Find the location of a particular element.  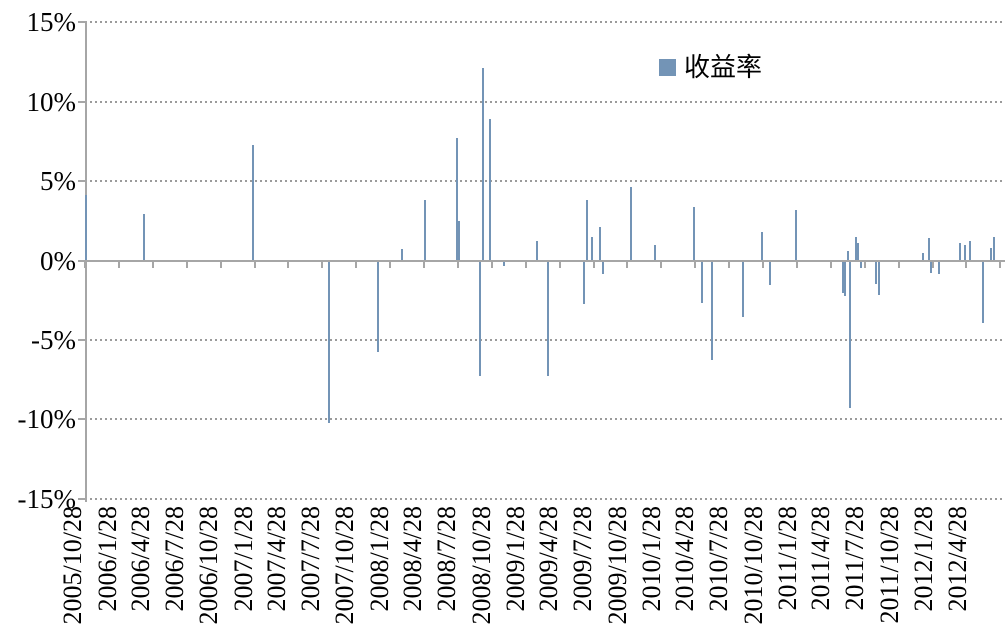

x-axis-label: 2010/10/28 is located at coordinates (753, 565).